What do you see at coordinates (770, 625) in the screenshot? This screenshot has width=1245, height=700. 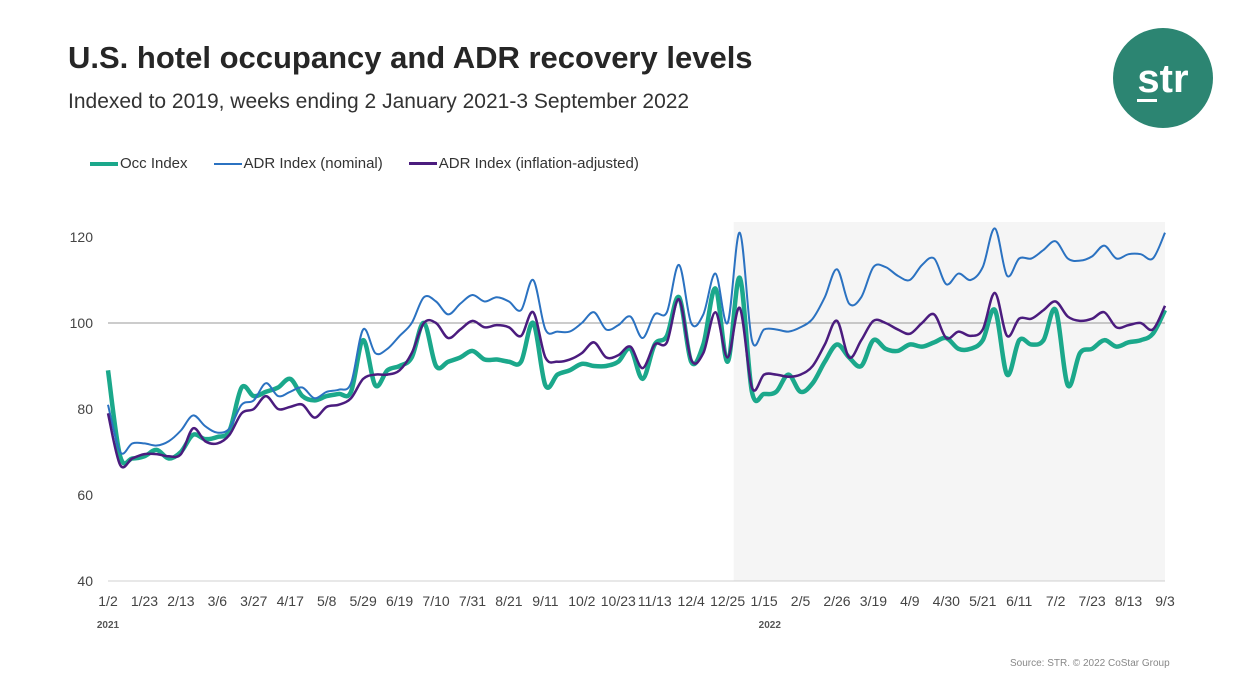 I see `year-label: 2022` at bounding box center [770, 625].